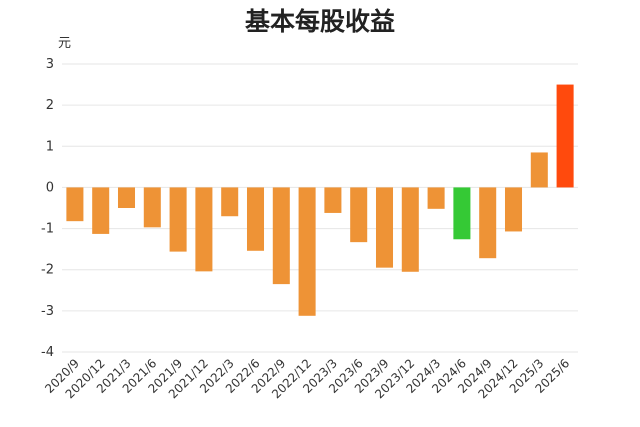 This screenshot has width=640, height=427. Describe the element at coordinates (50, 64) in the screenshot. I see `y-tick-label: 3` at that location.